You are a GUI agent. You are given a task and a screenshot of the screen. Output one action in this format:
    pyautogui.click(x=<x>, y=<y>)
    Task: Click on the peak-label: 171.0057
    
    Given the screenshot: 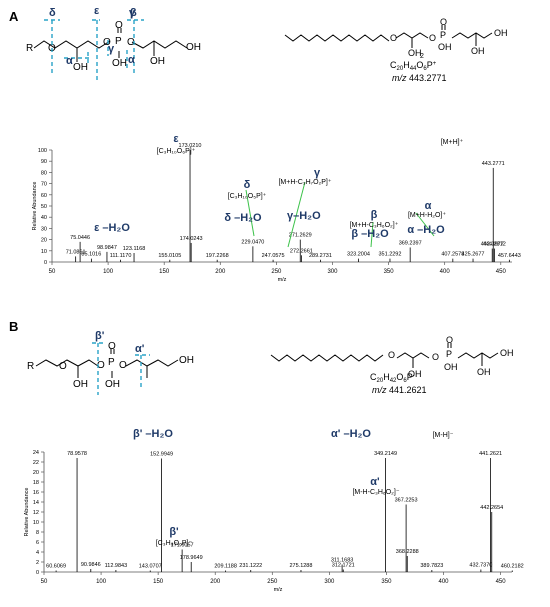 What is the action you would take?
    pyautogui.click(x=182, y=546)
    